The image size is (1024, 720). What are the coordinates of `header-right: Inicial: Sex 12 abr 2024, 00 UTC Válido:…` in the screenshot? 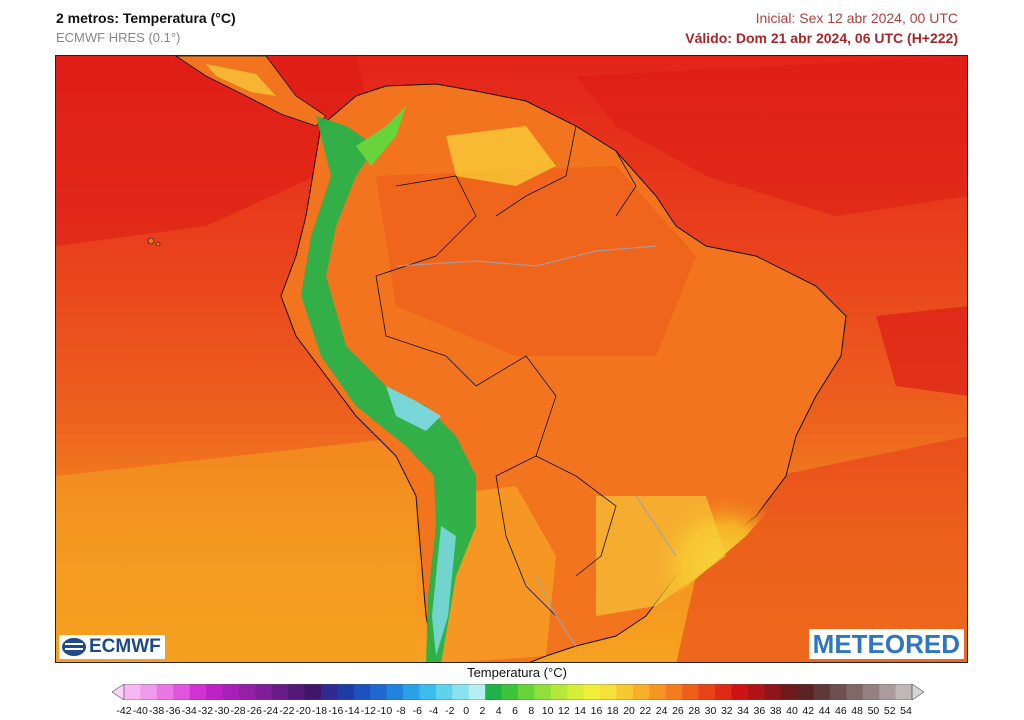 It's located at (821, 28).